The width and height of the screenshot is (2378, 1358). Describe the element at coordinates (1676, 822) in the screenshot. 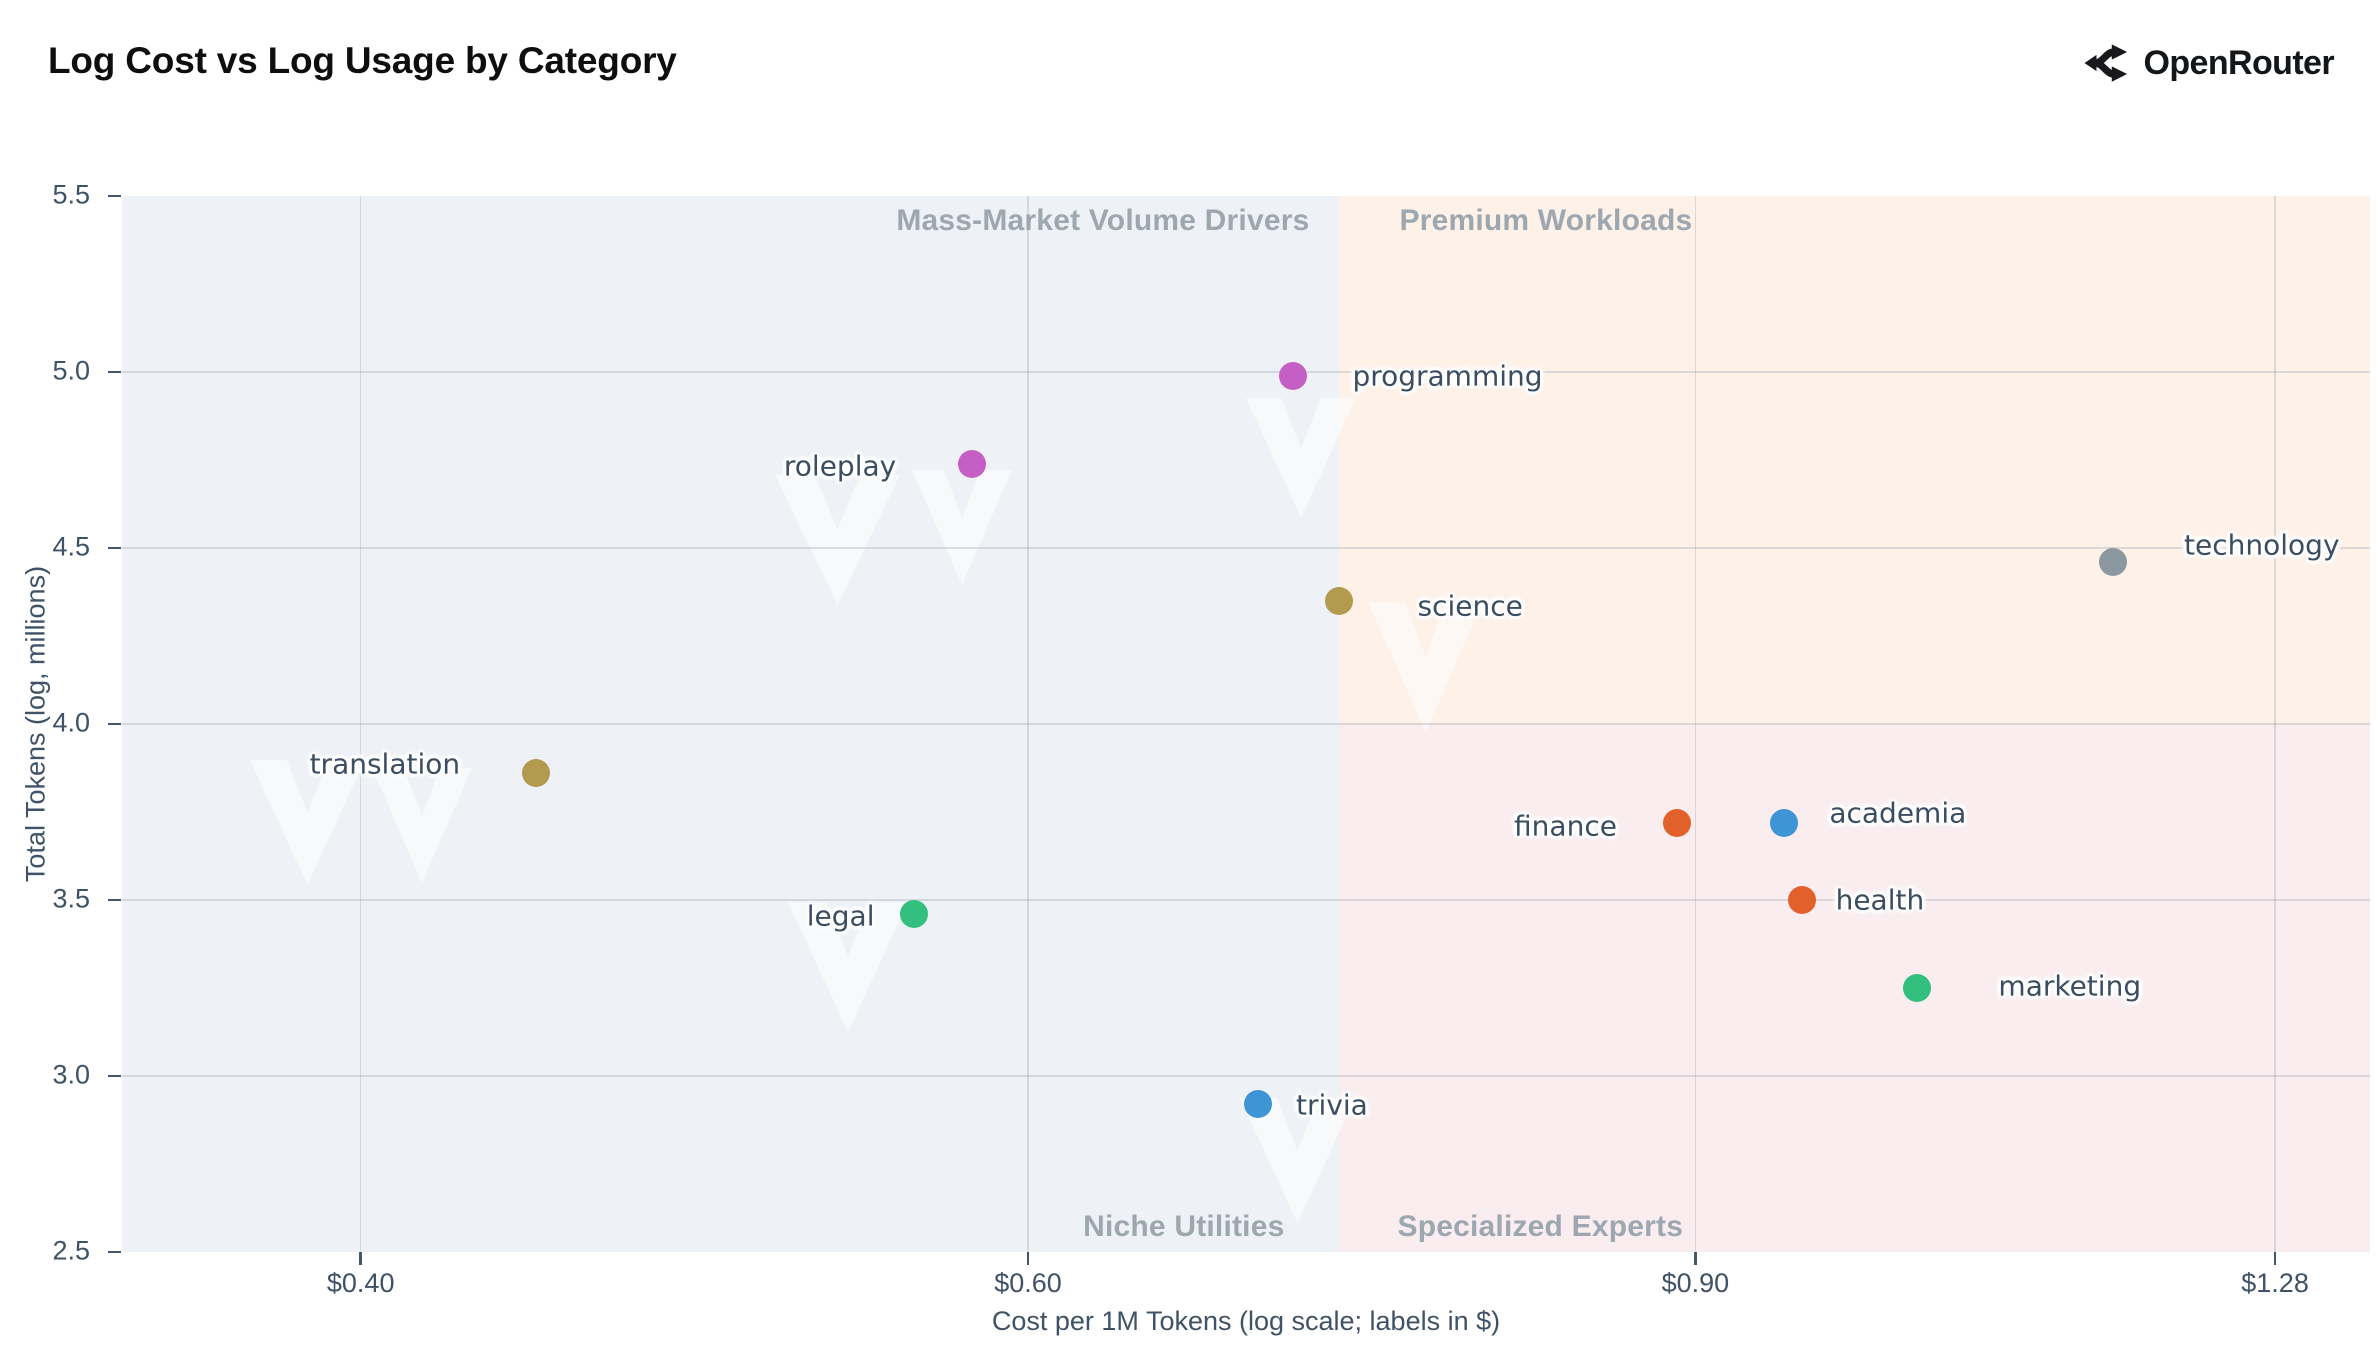

I see `data-point-finance` at that location.